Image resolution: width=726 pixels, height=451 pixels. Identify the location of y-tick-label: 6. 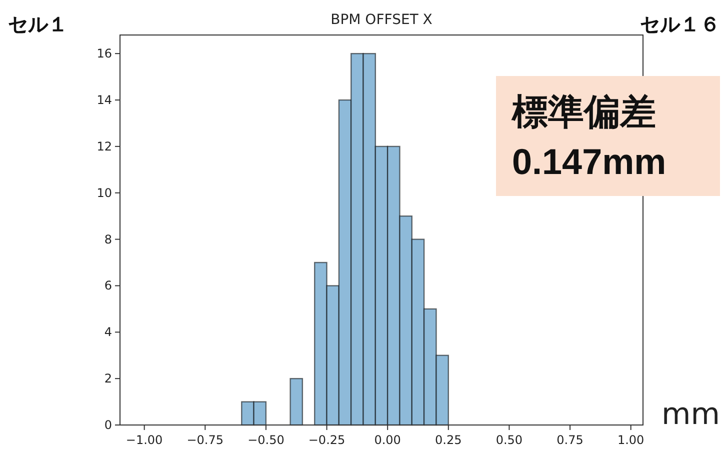
(108, 285).